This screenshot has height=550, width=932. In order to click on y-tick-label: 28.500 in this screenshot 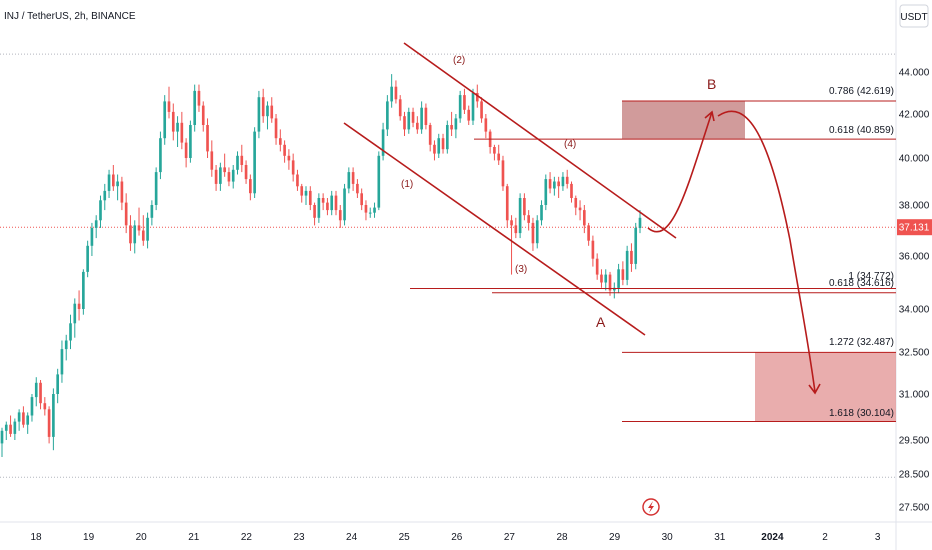, I will do `click(914, 475)`.